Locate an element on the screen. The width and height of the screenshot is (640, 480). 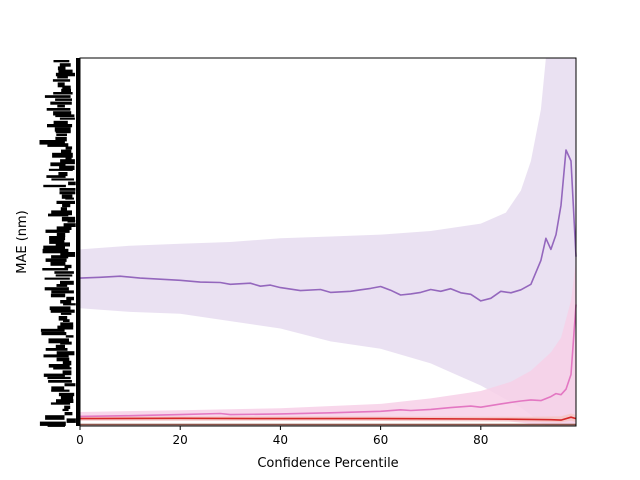
x-tick-label: 0 is located at coordinates (80, 440).